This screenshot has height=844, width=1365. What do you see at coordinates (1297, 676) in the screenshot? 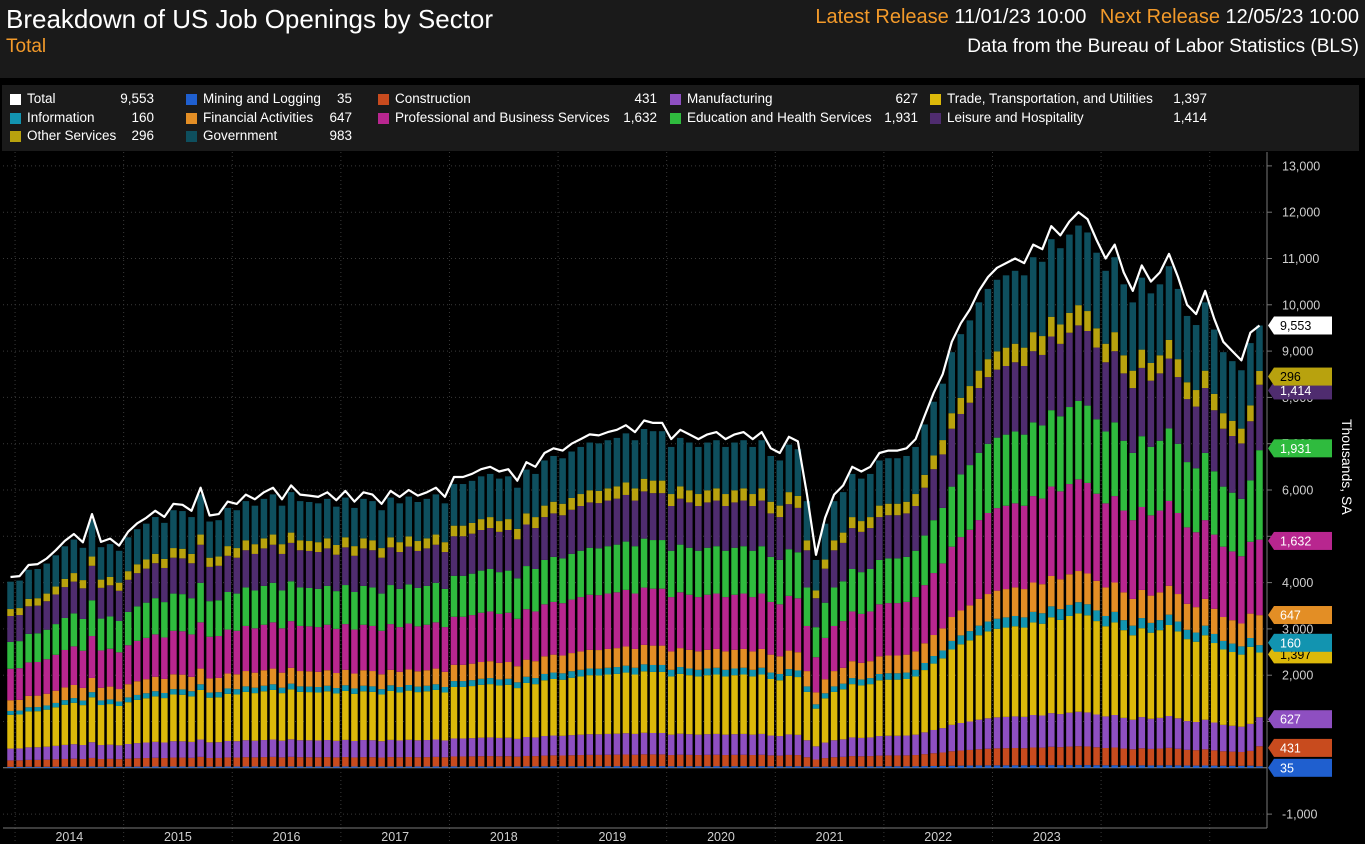
I see `y-tick-label: 2,000` at bounding box center [1297, 676].